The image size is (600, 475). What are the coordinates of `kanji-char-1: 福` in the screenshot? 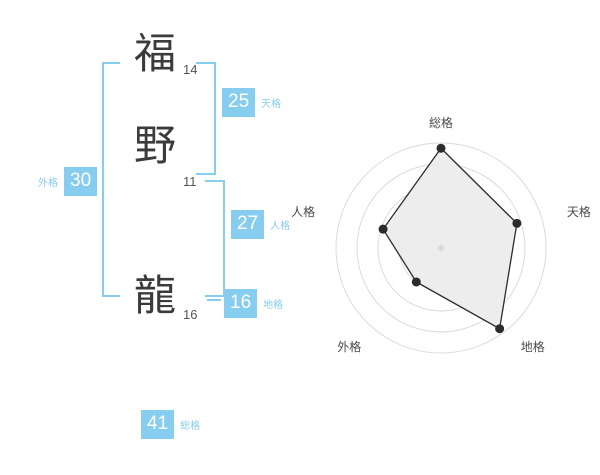 It's located at (155, 53).